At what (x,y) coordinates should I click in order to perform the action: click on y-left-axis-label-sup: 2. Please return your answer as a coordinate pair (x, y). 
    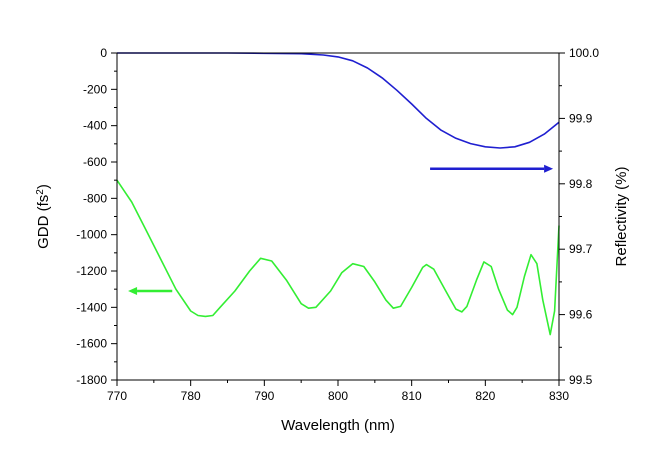
    Looking at the image, I should click on (40, 192).